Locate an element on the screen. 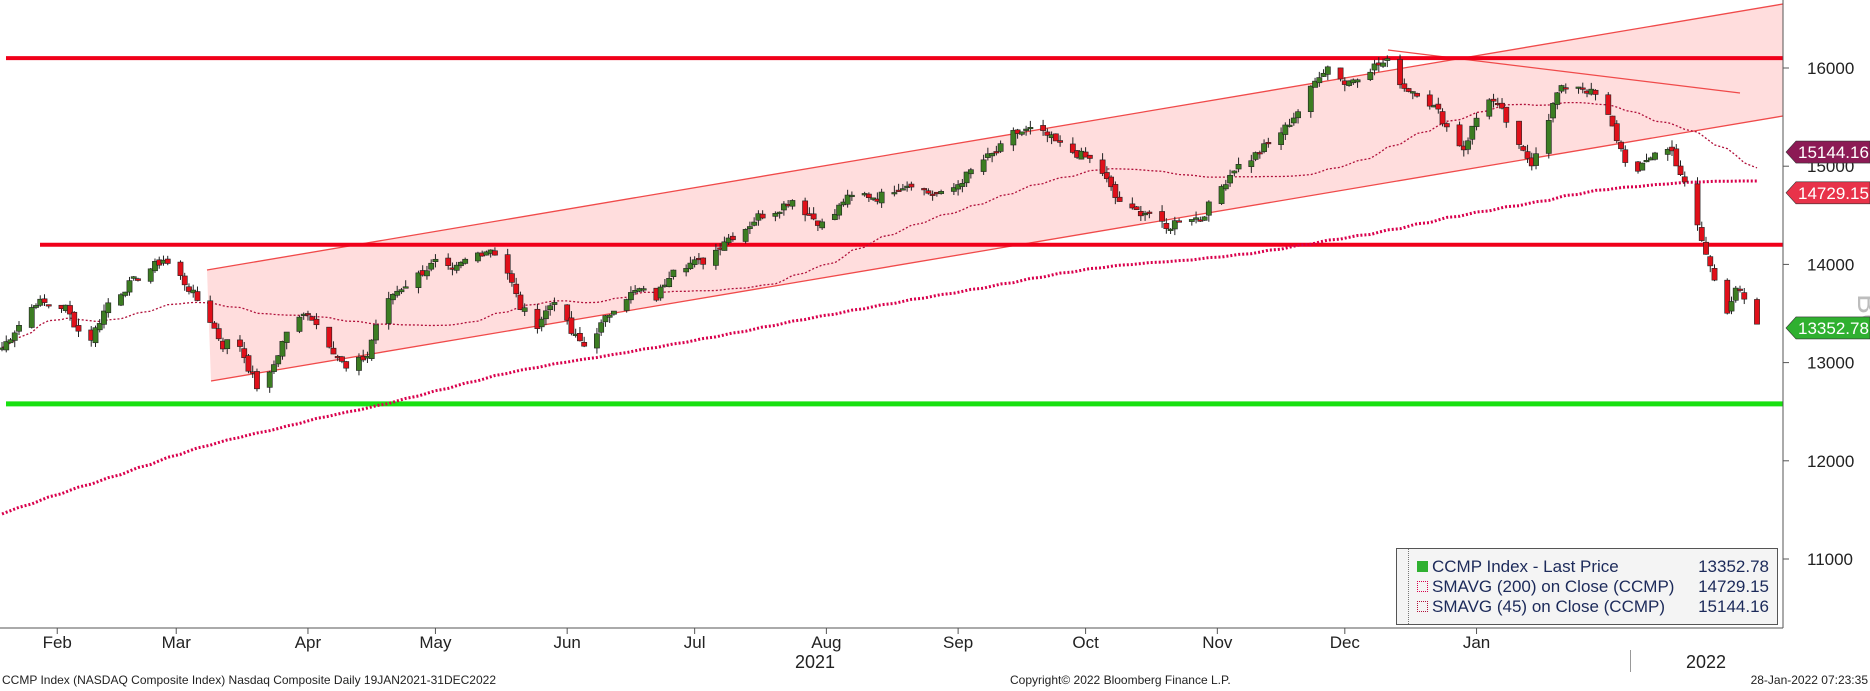  footer-timestamp: 28-Jan-2022 07:23:35 is located at coordinates (1809, 680).